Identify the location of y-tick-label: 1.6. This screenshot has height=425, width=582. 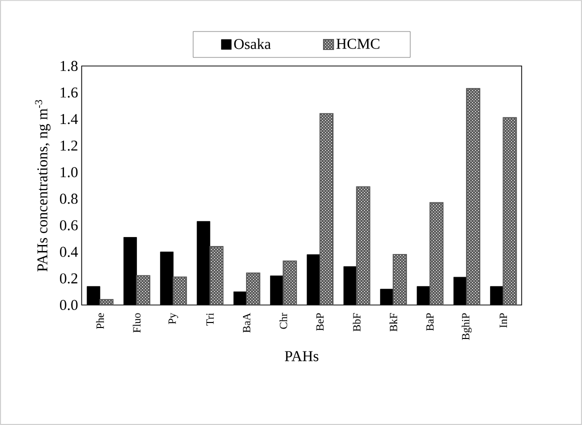
(69, 92).